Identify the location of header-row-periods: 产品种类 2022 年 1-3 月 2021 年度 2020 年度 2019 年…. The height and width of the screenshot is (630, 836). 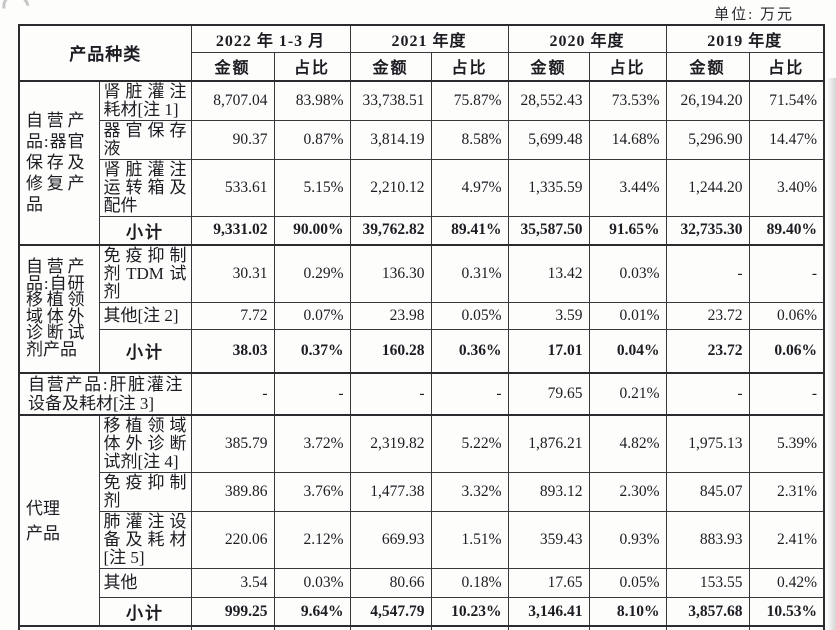
(421, 53).